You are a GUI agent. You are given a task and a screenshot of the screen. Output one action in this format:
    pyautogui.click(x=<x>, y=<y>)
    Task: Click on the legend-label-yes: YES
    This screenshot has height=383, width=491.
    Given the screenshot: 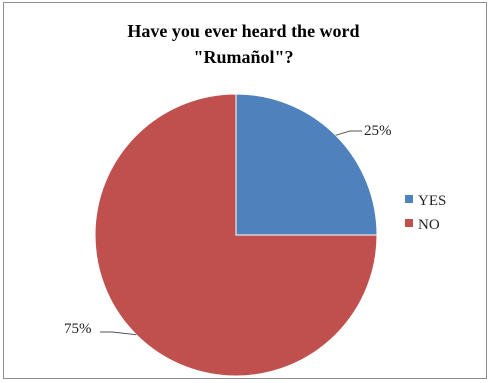 What is the action you would take?
    pyautogui.click(x=432, y=201)
    